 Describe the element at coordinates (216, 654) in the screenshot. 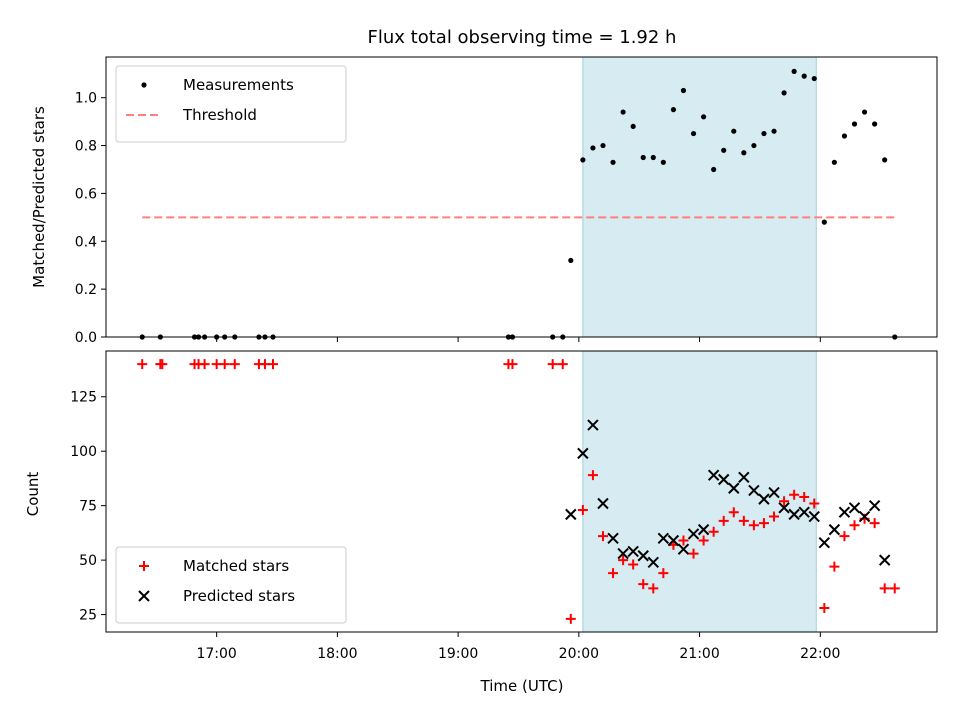

I see `x-tick-label: 17:00` at that location.